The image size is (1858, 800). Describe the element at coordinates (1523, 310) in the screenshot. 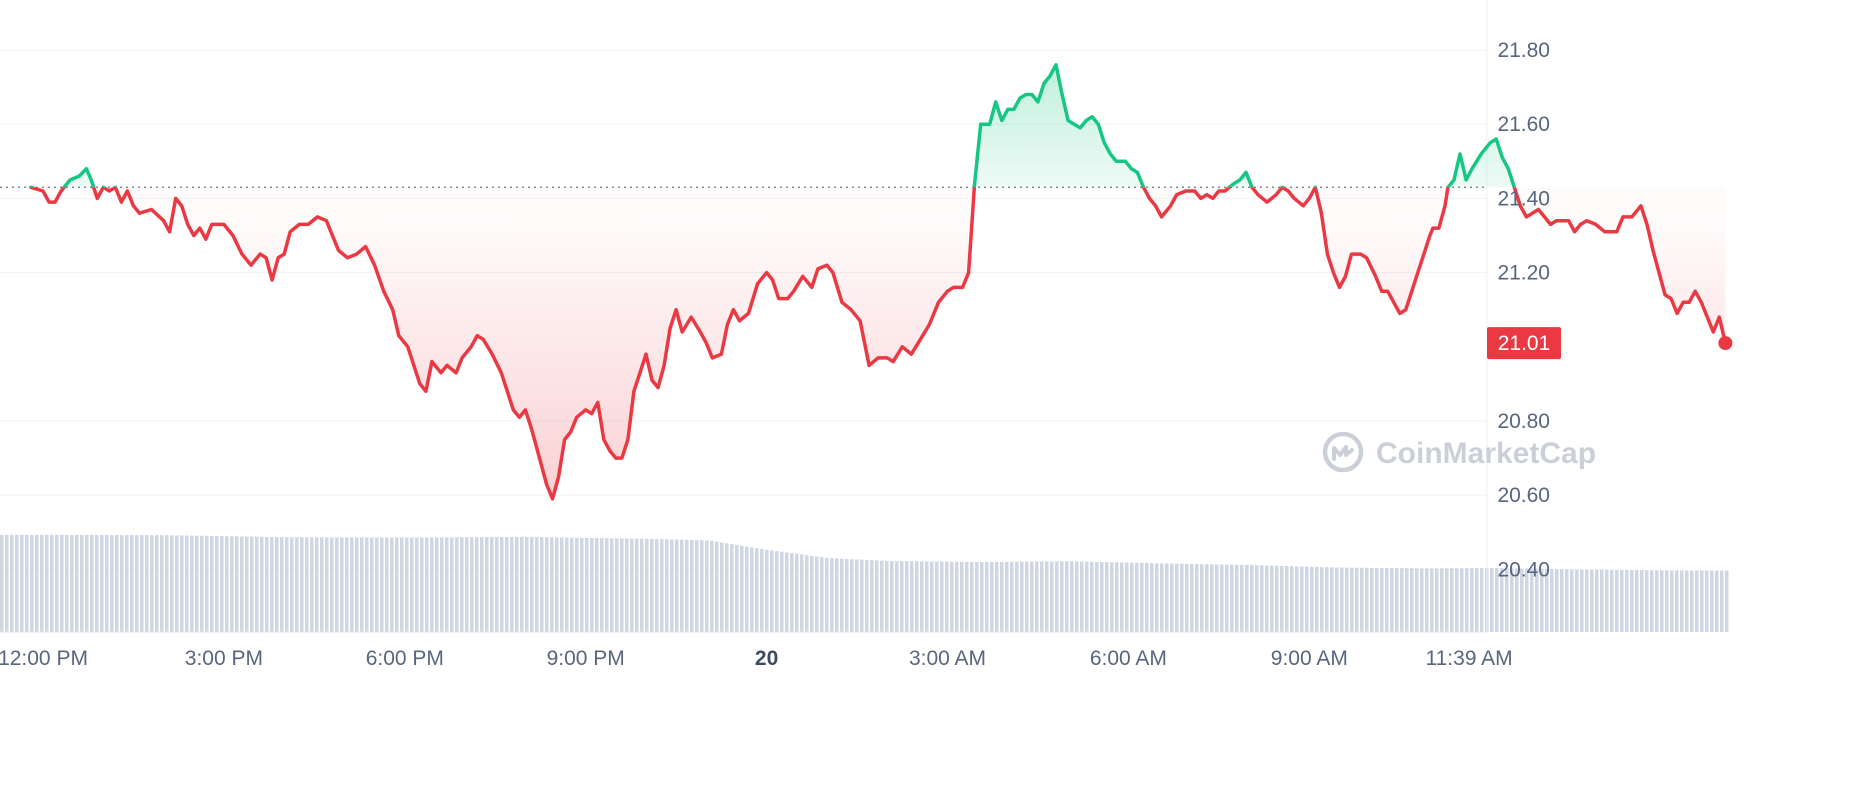

I see `y-axis: 21.80 21.60 21.40 21.20 20.80 20.60 20.40` at that location.